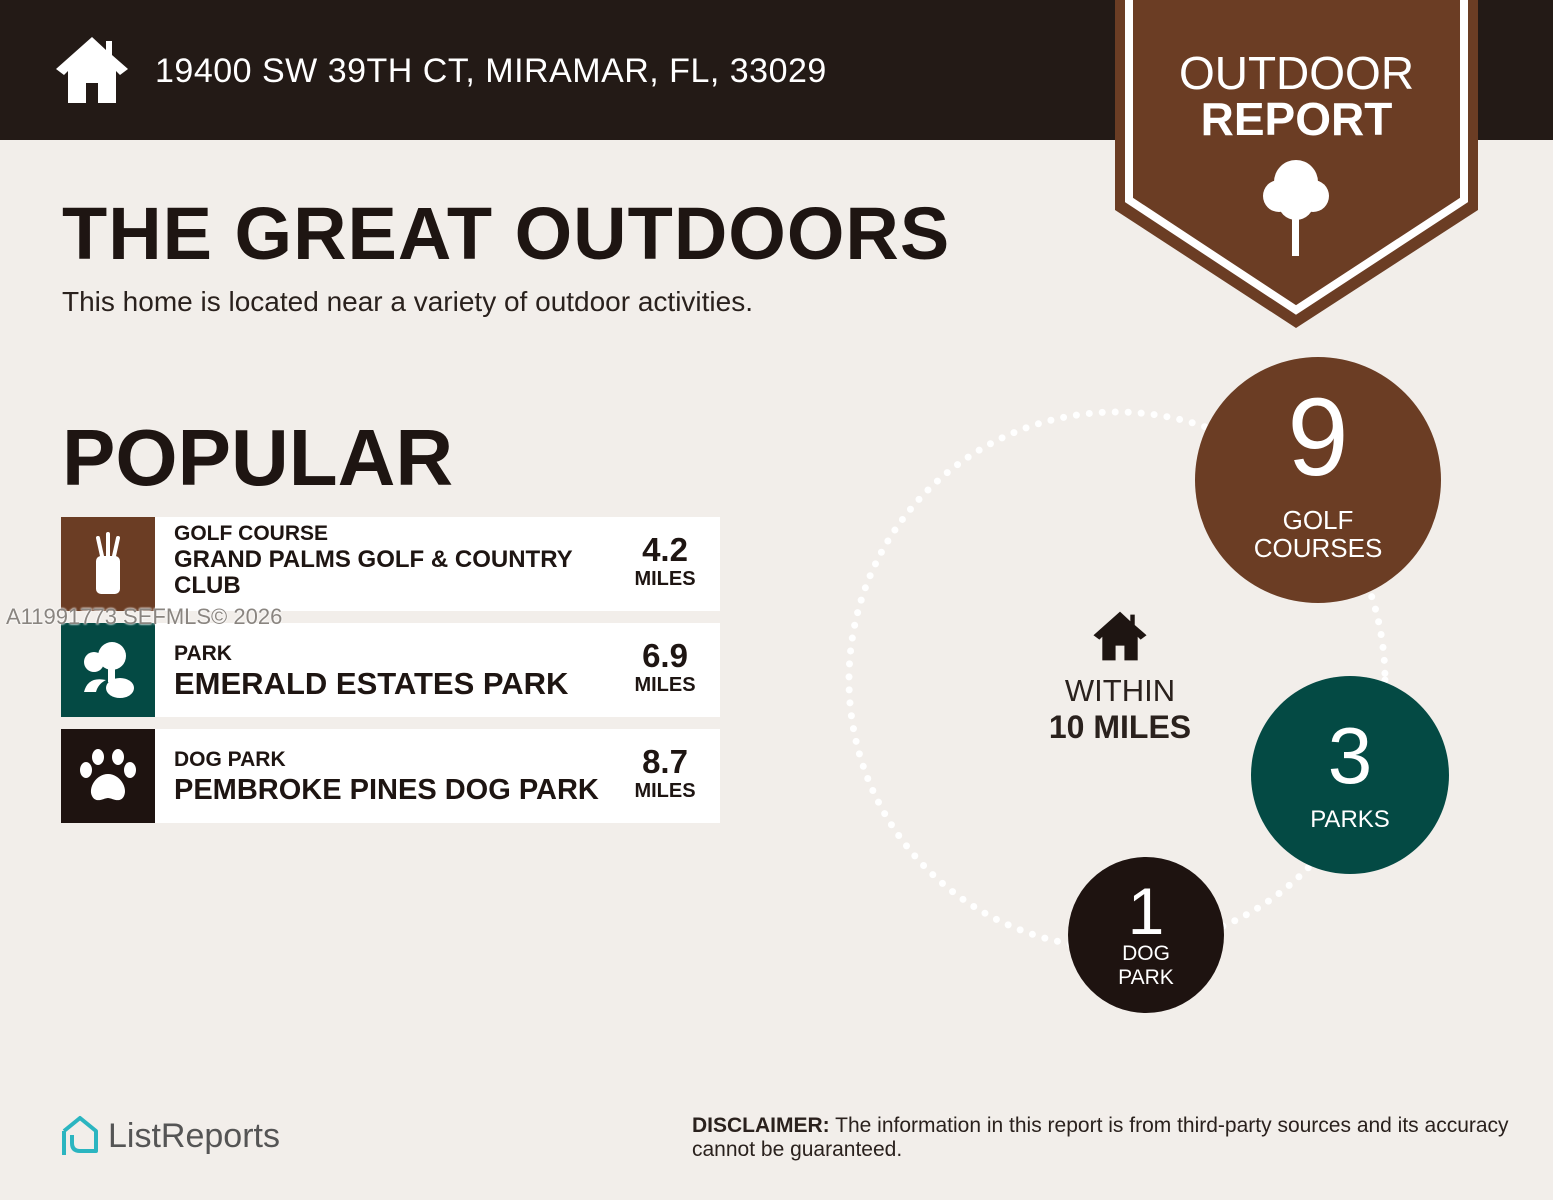 The width and height of the screenshot is (1553, 1200). Describe the element at coordinates (665, 655) in the screenshot. I see `distance-value: 6.9` at that location.